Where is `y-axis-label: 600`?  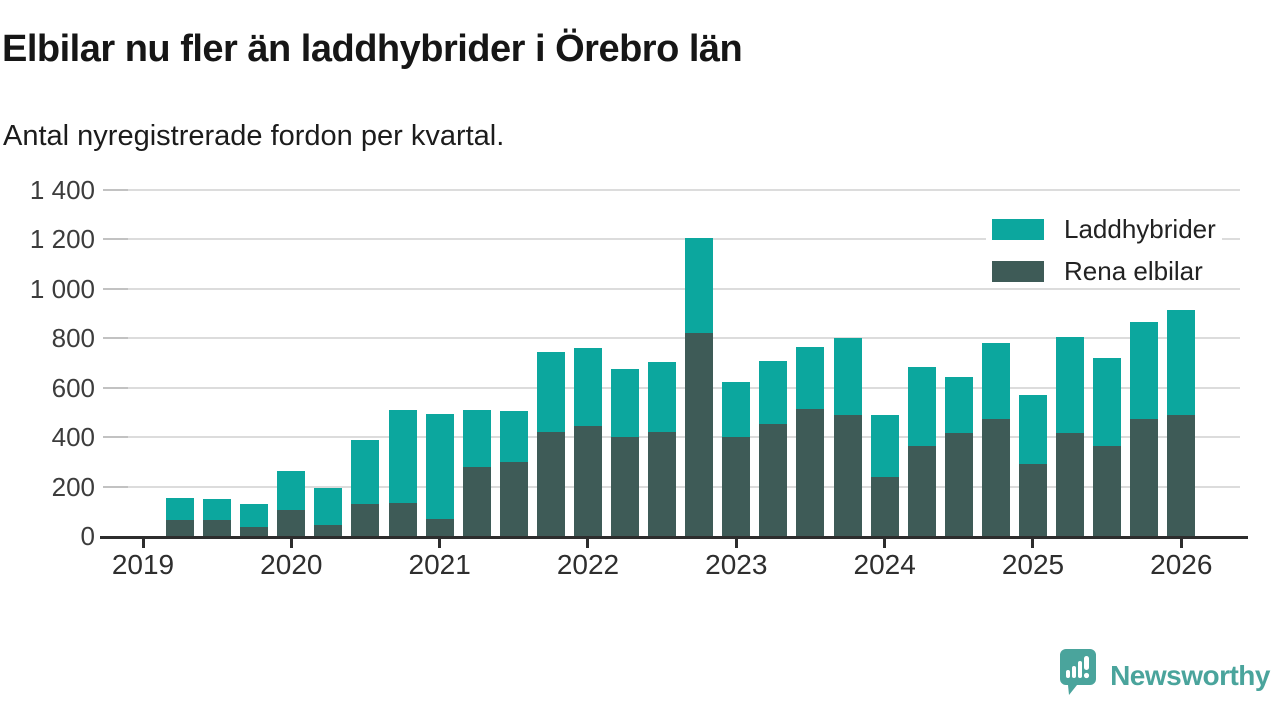
y-axis-label: 600 is located at coordinates (73, 387).